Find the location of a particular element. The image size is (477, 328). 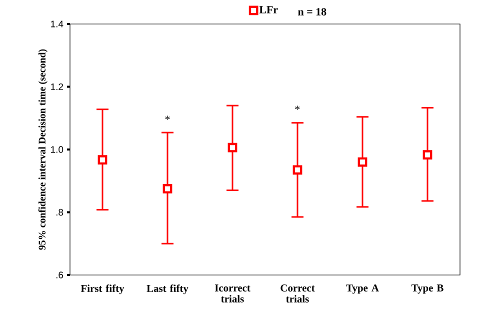

text: n = 18 is located at coordinates (312, 12).